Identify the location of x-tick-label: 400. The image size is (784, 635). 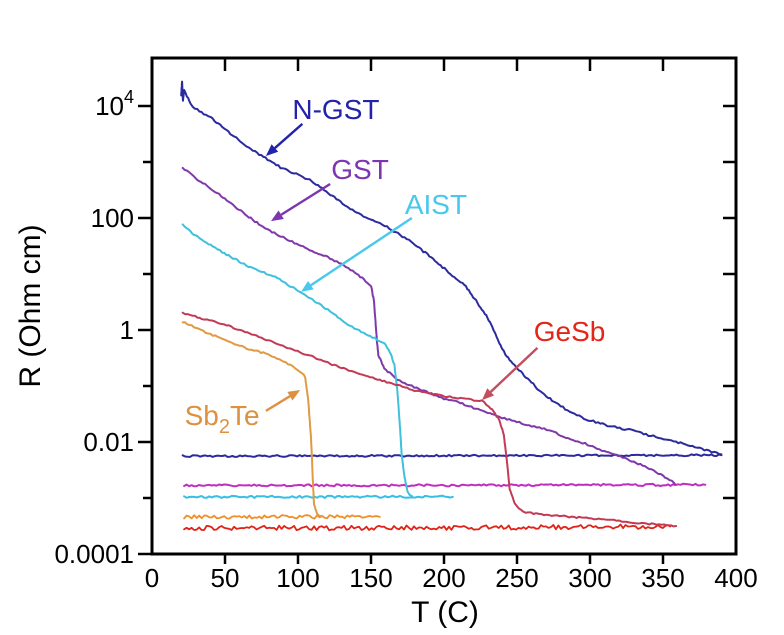
(735, 578).